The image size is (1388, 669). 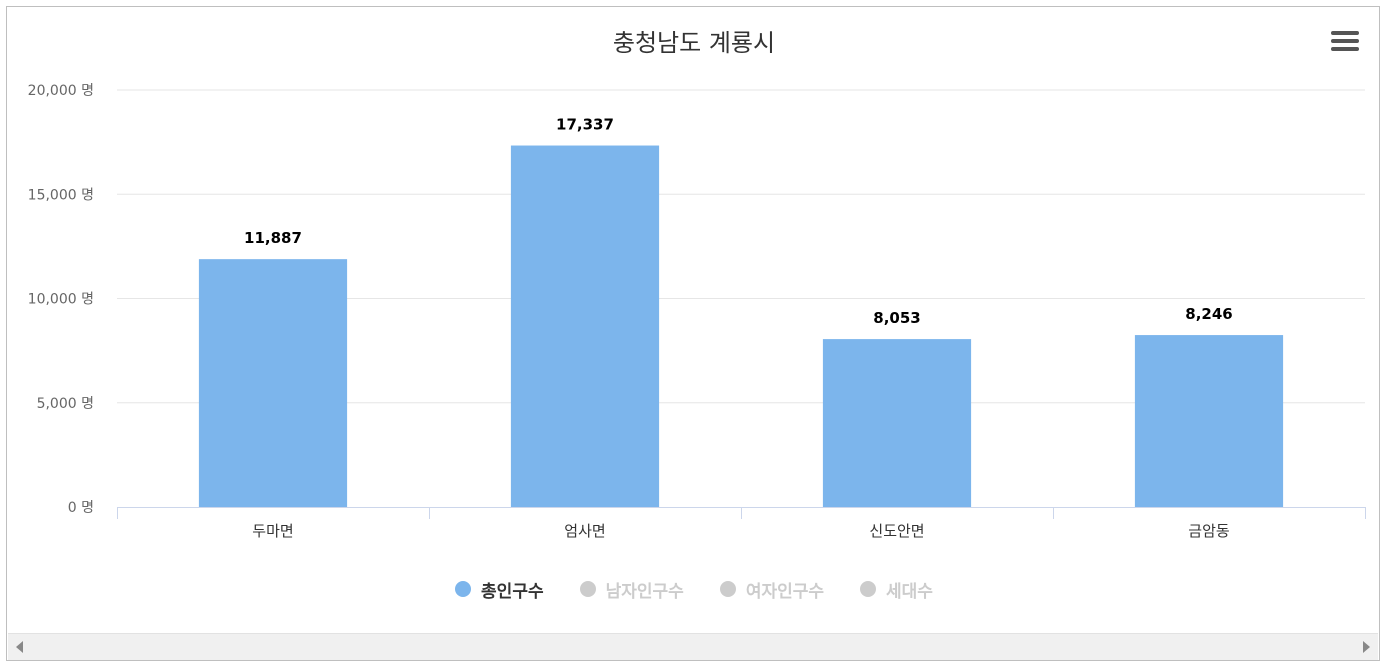 I want to click on data-label: 17,337, so click(x=585, y=125).